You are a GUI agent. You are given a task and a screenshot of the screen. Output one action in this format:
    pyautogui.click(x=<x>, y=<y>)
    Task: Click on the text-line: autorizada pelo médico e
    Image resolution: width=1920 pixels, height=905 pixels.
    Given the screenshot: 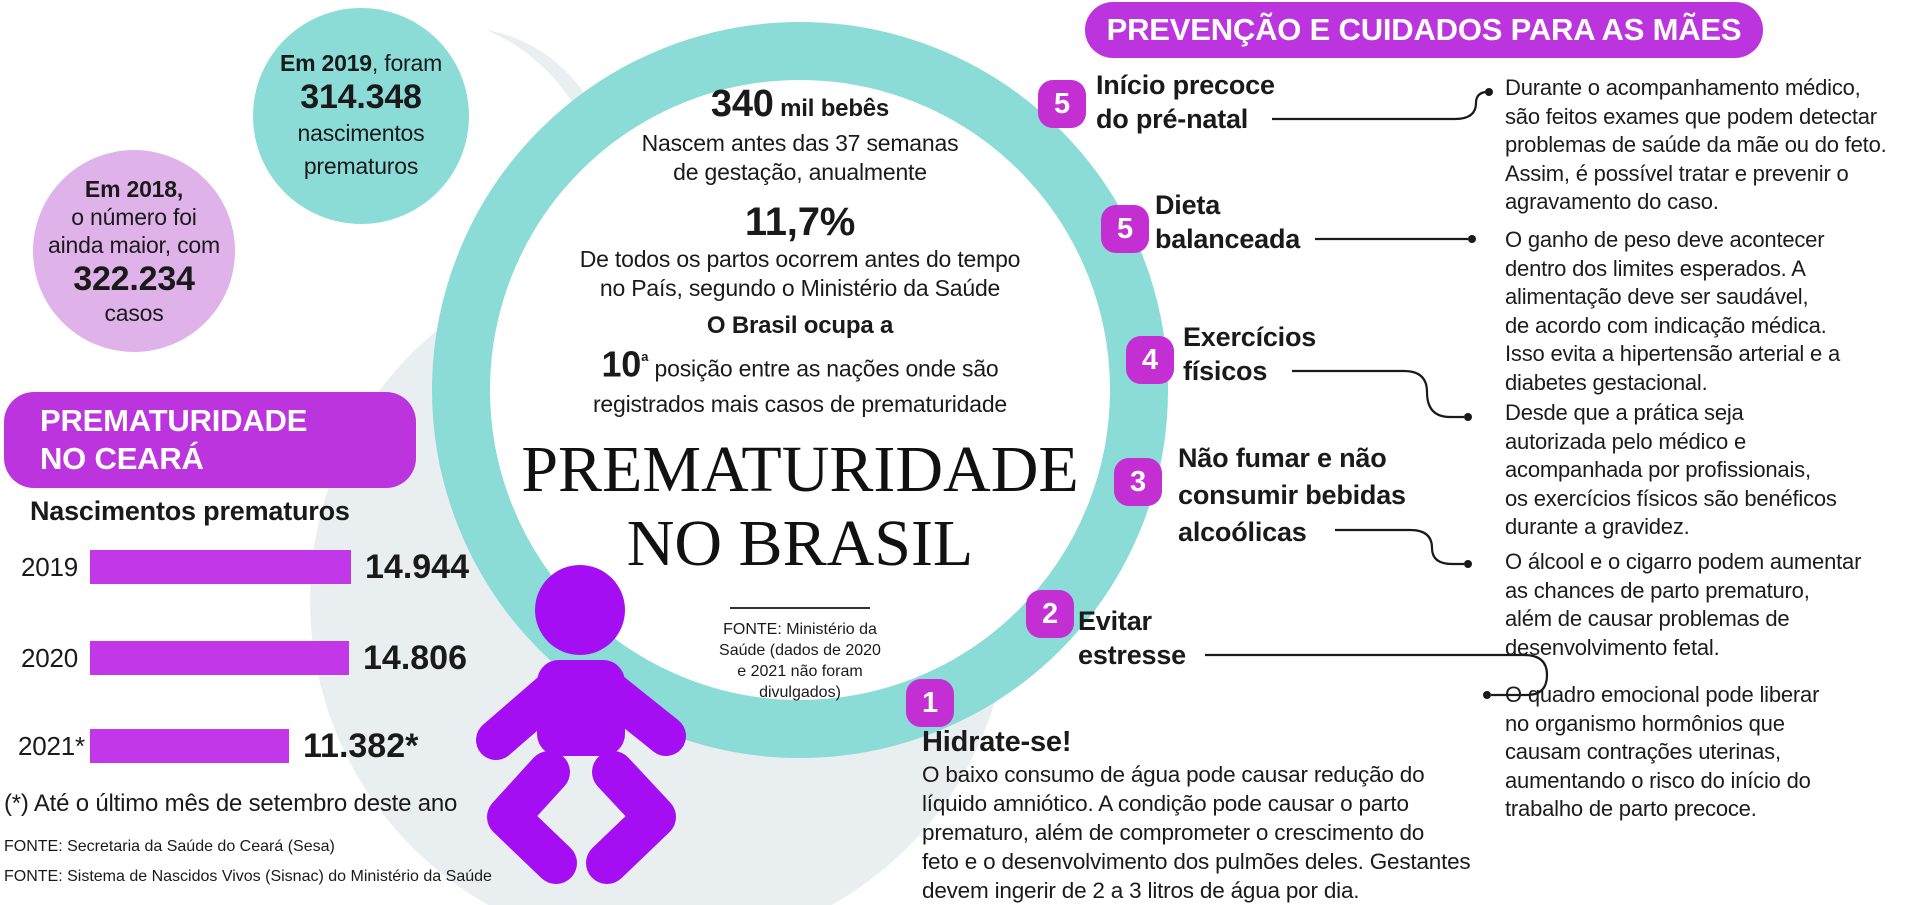 What is the action you would take?
    pyautogui.click(x=1626, y=441)
    